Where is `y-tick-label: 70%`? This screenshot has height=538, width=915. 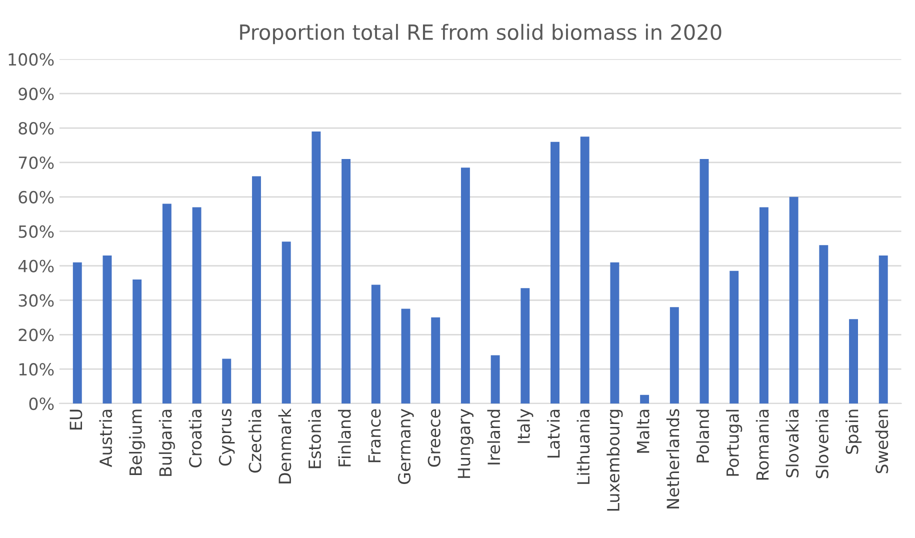 y-tick-label: 70% is located at coordinates (36, 163).